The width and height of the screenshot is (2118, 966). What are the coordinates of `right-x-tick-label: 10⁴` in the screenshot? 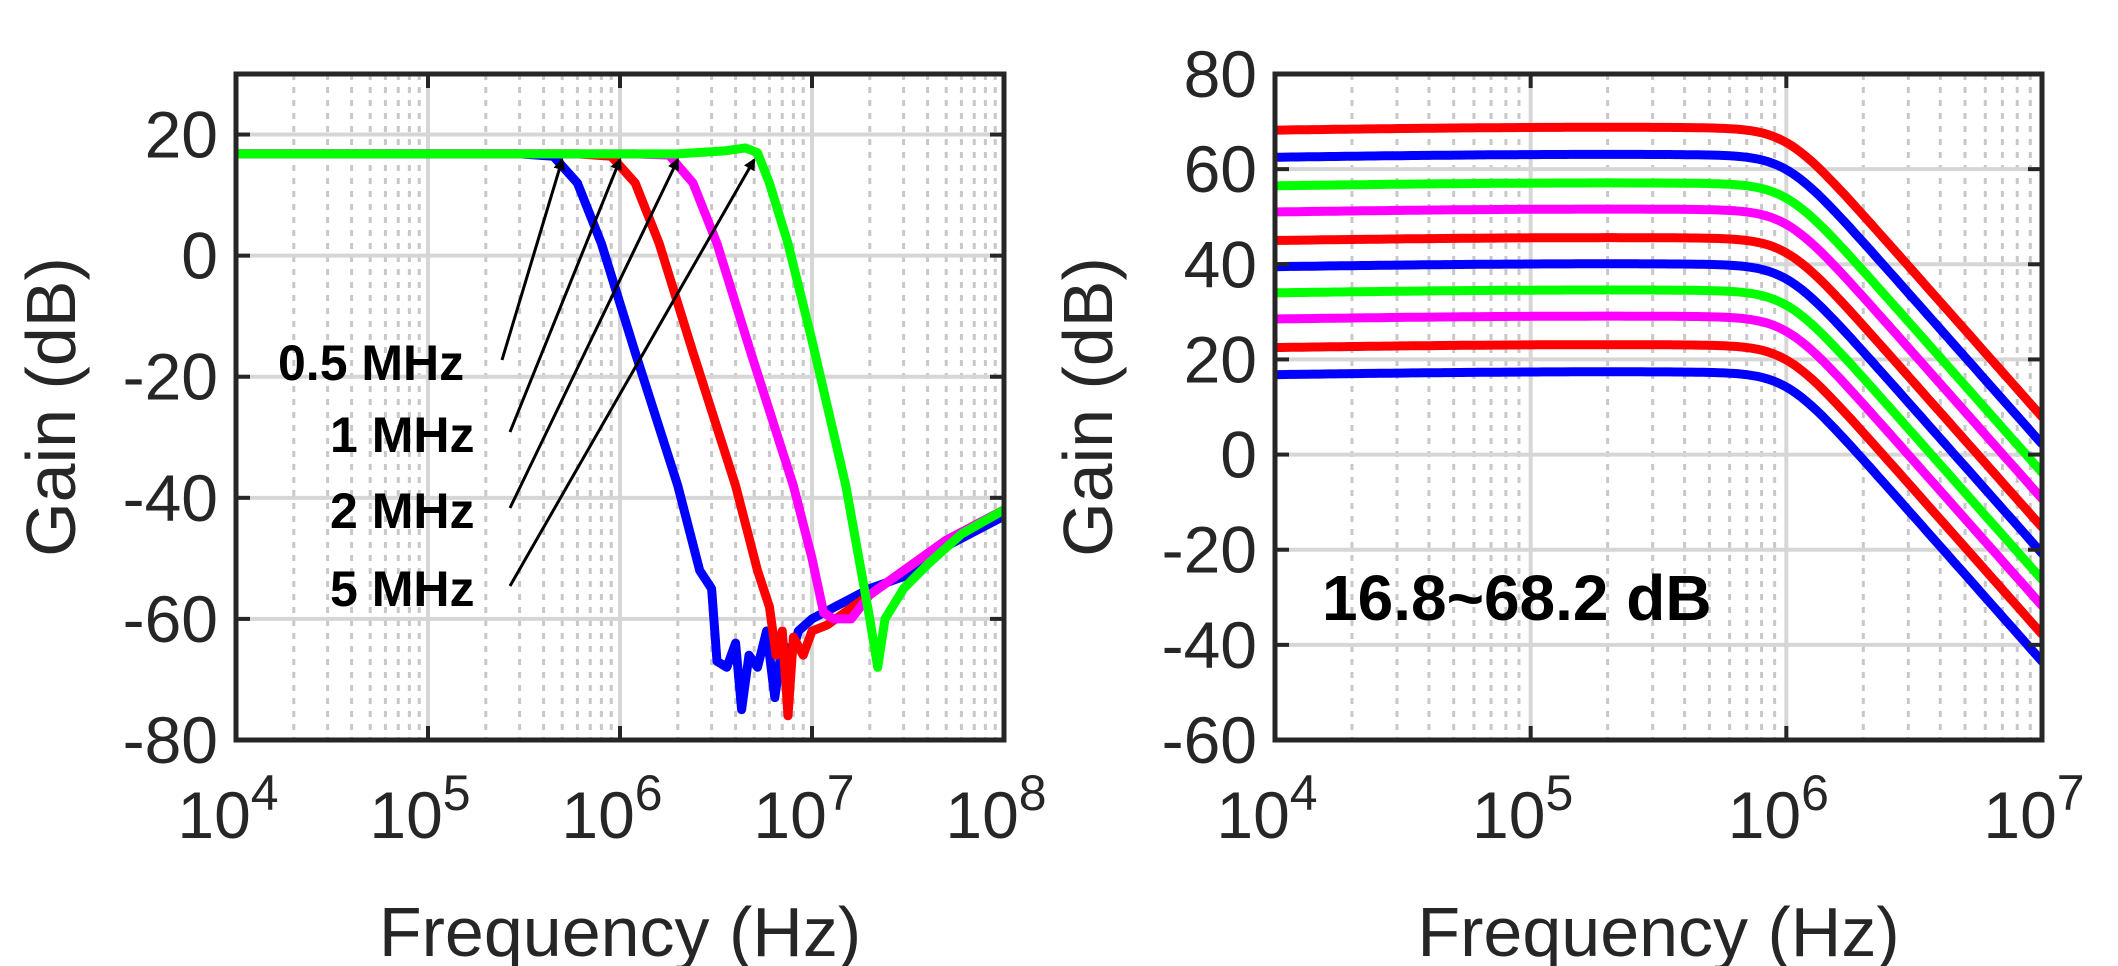 It's located at (1266, 808).